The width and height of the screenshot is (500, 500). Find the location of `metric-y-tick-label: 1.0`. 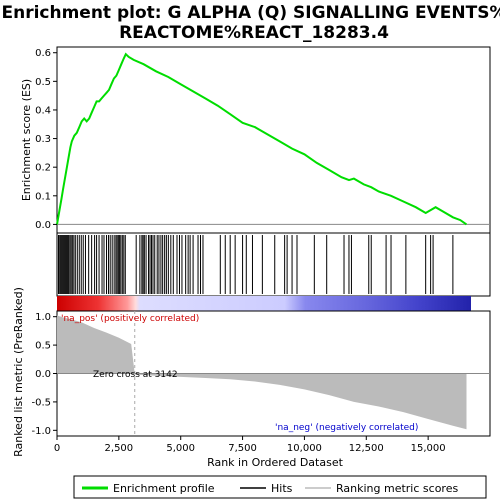

metric-y-tick-label: 1.0 is located at coordinates (43, 317).